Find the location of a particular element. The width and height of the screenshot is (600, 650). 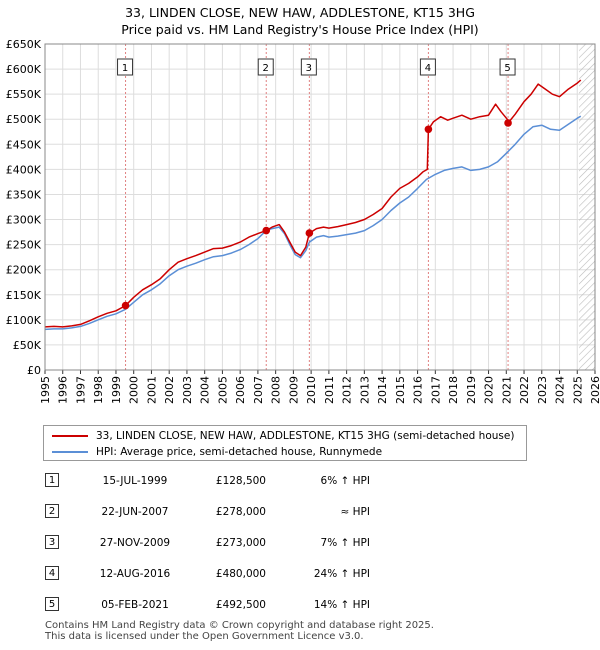

sale-row: 4 12-AUG-2016 £480,000 24% ↑ HPI is located at coordinates (300, 574).